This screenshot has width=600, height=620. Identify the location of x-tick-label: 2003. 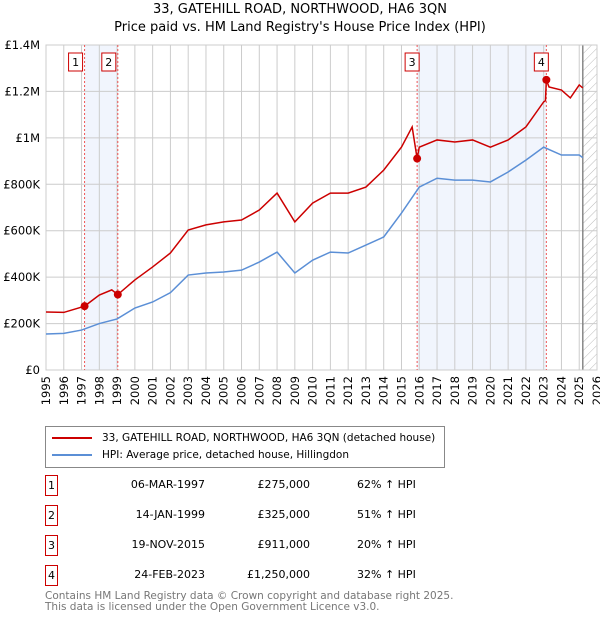
(188, 390).